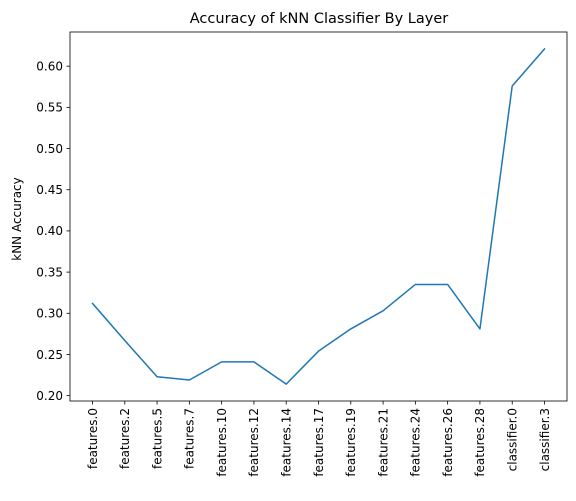  I want to click on y-tick-label: 0.25, so click(49, 355).